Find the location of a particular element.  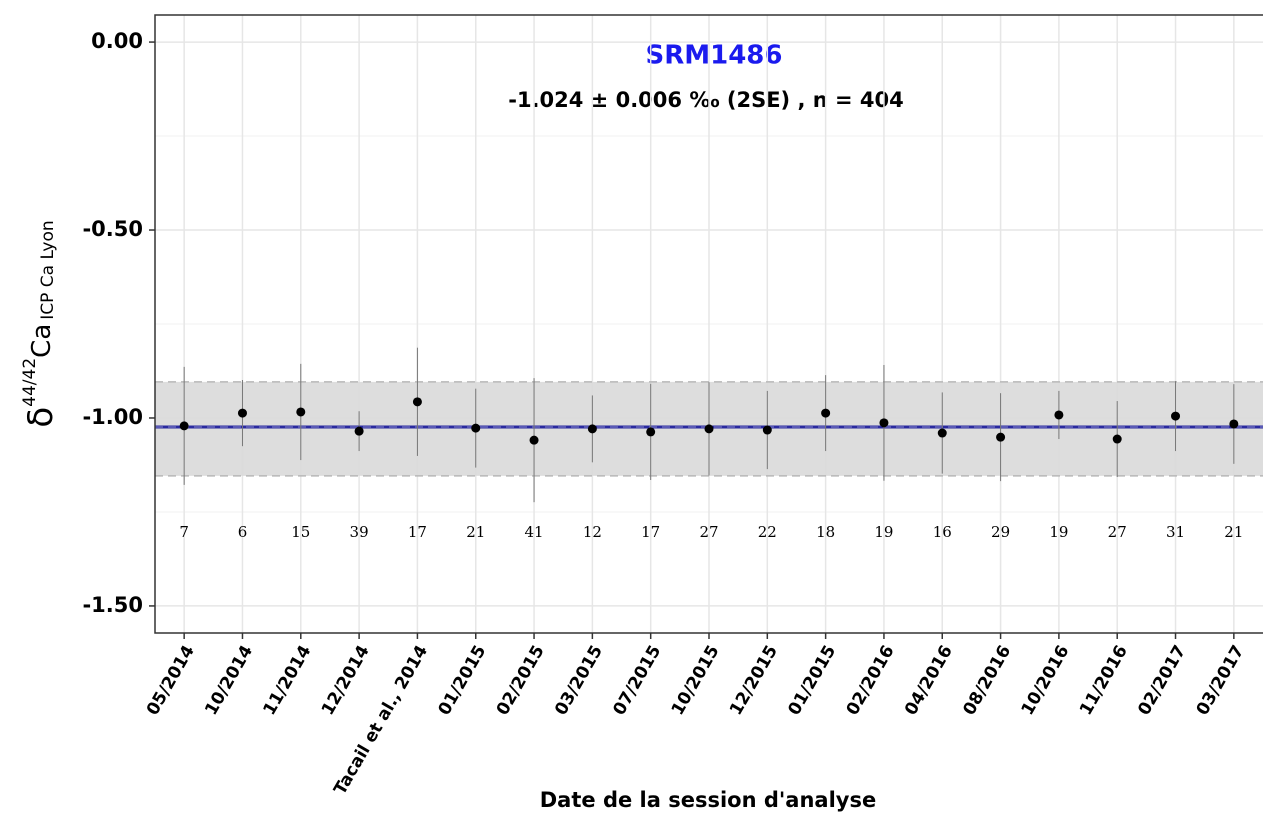

x-tick-label: 11/2016 is located at coordinates (1104, 680).